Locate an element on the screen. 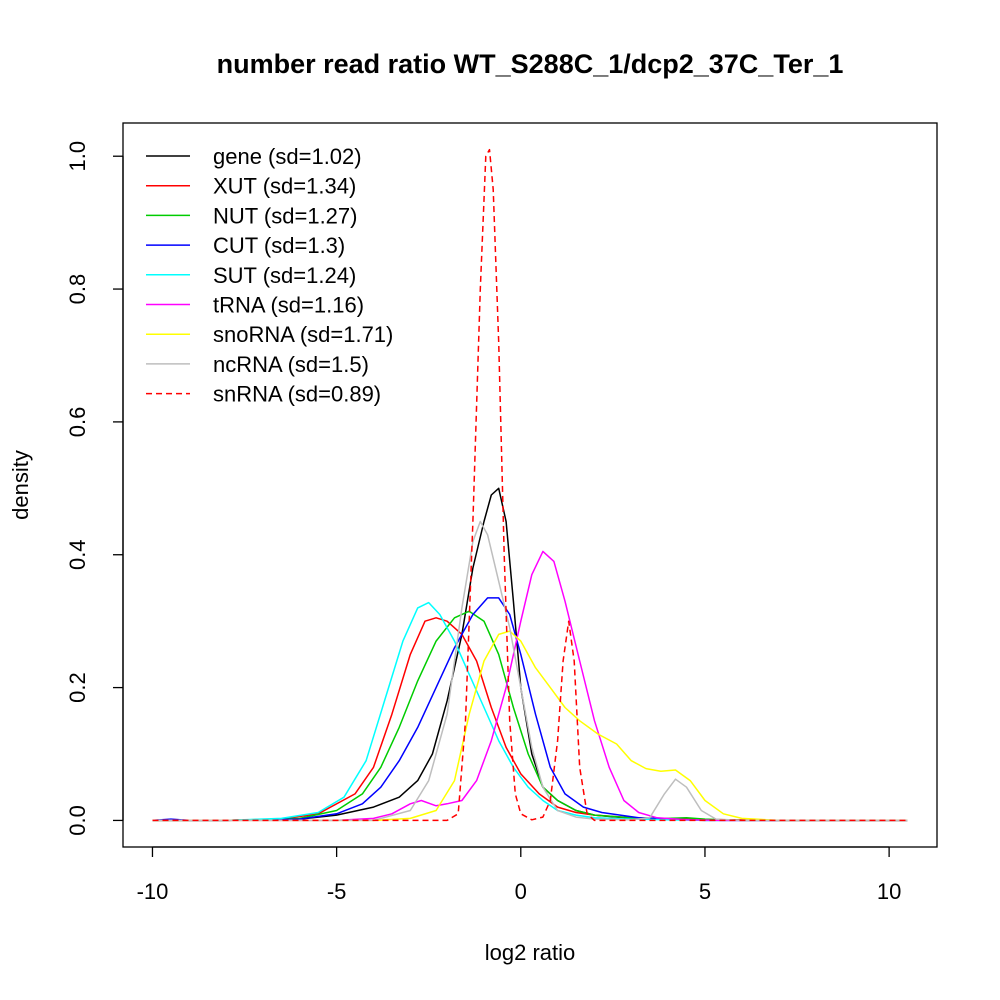  x-tick-label: -5 is located at coordinates (337, 891).